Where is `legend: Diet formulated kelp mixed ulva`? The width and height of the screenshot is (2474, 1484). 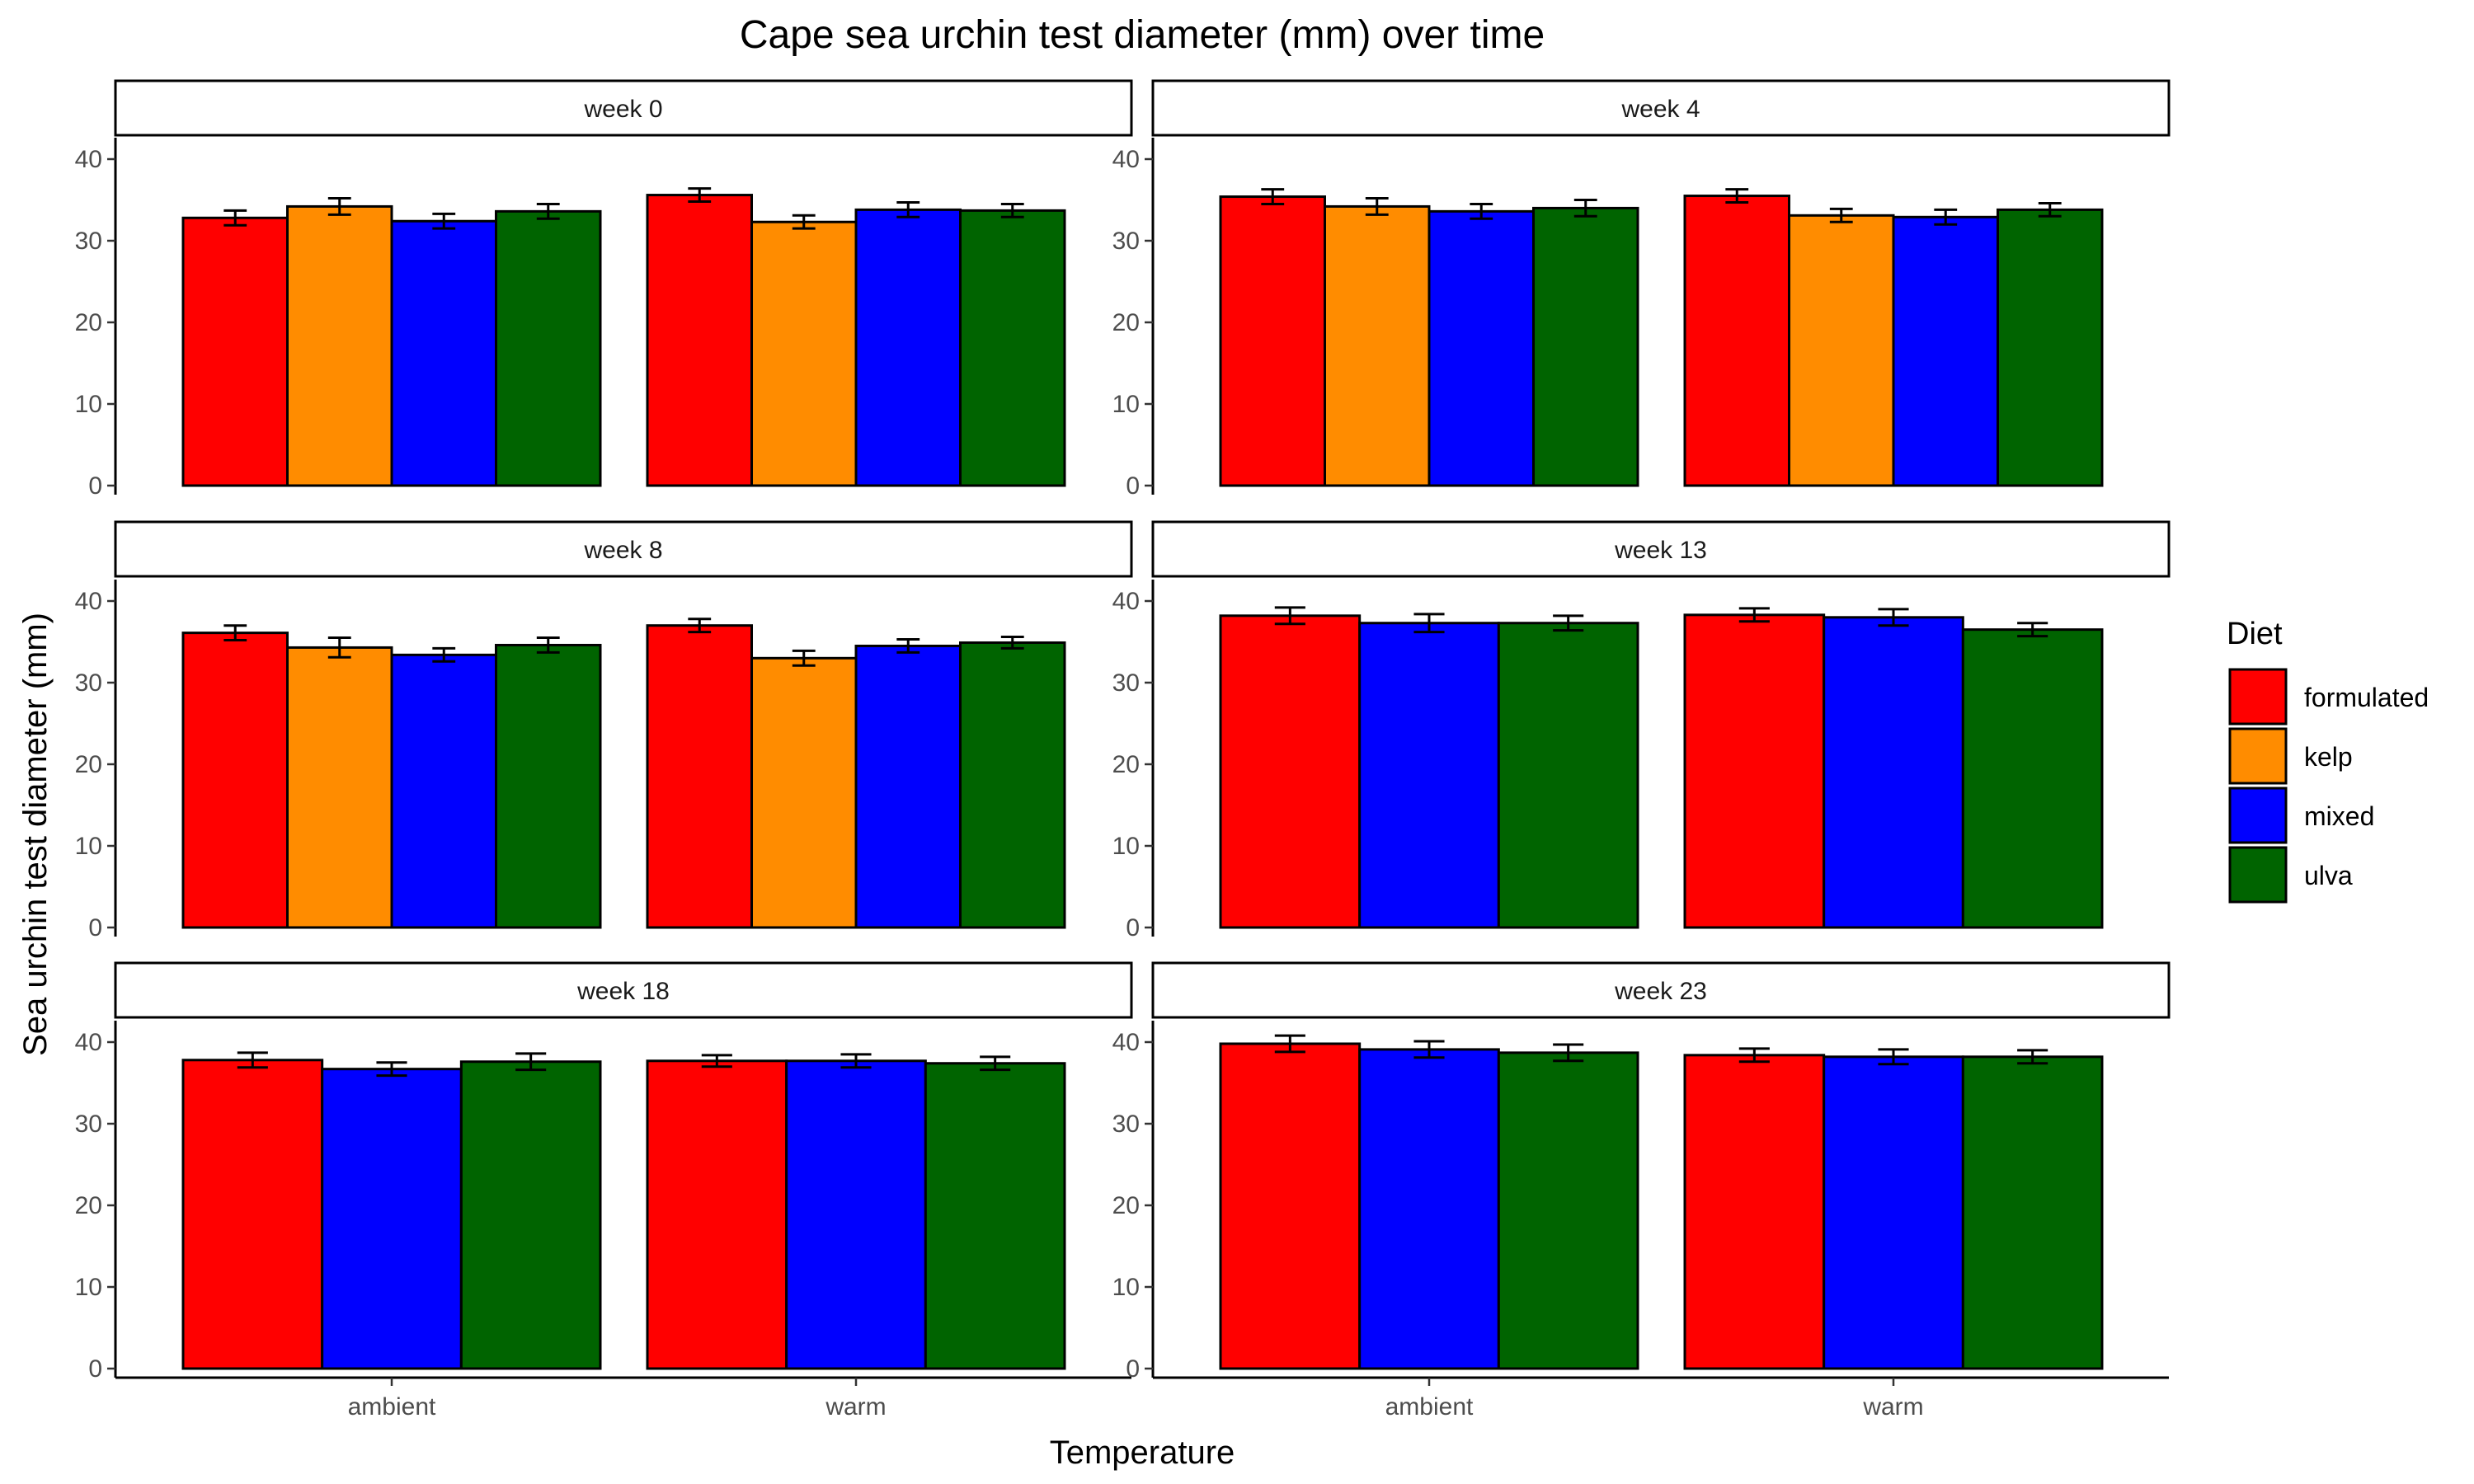 legend: Diet formulated kelp mixed ulva is located at coordinates (2328, 760).